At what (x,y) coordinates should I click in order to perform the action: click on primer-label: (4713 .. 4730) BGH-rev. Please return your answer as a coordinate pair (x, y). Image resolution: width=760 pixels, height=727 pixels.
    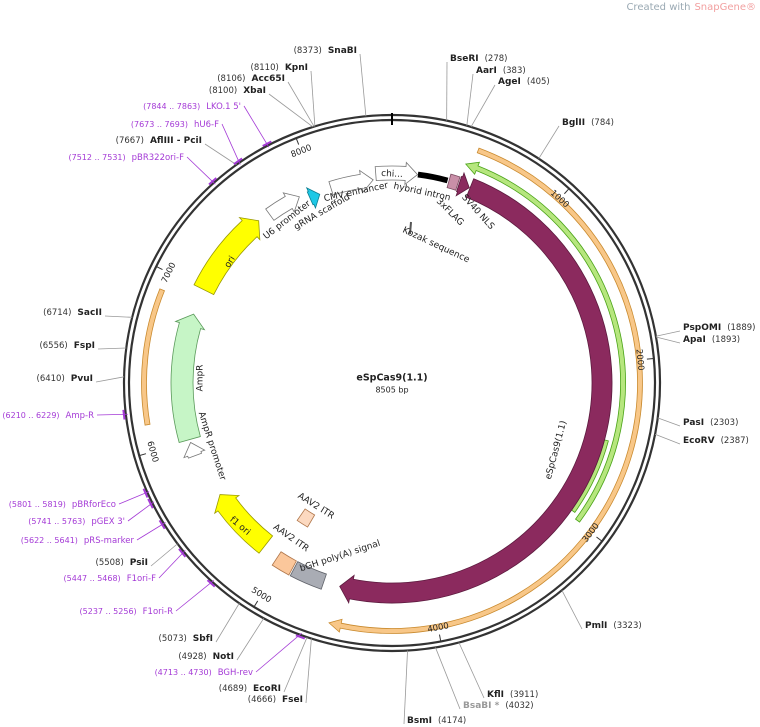
    Looking at the image, I should click on (204, 673).